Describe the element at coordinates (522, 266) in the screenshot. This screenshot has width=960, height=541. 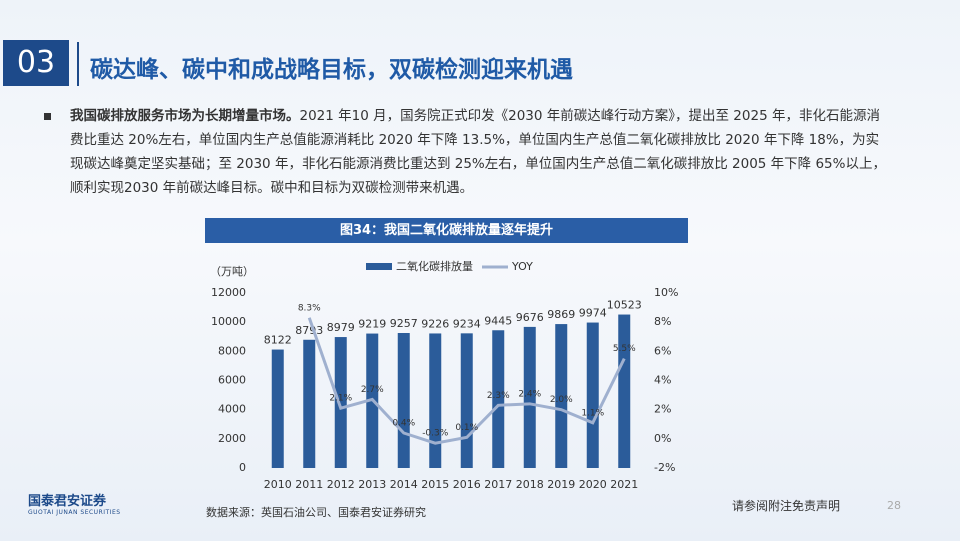
I see `legend-label: YOY` at that location.